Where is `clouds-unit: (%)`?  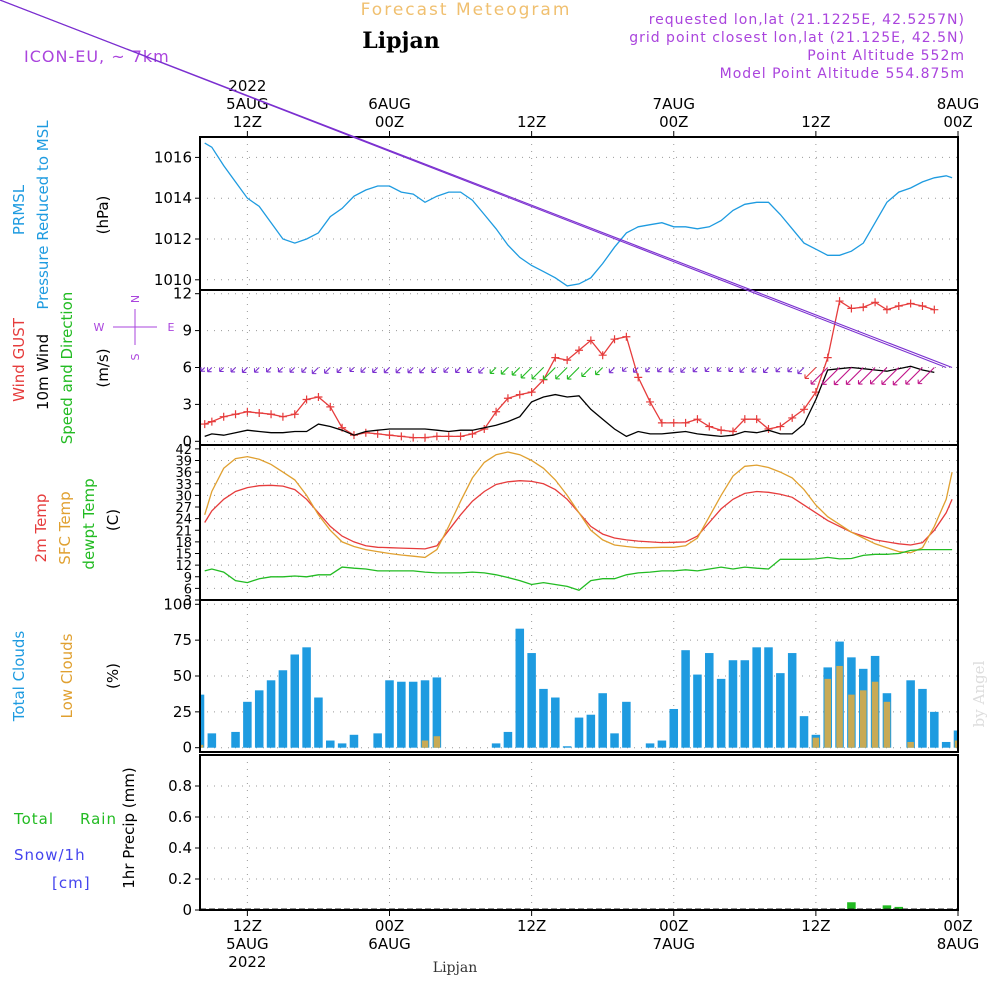
clouds-unit: (%) is located at coordinates (113, 676).